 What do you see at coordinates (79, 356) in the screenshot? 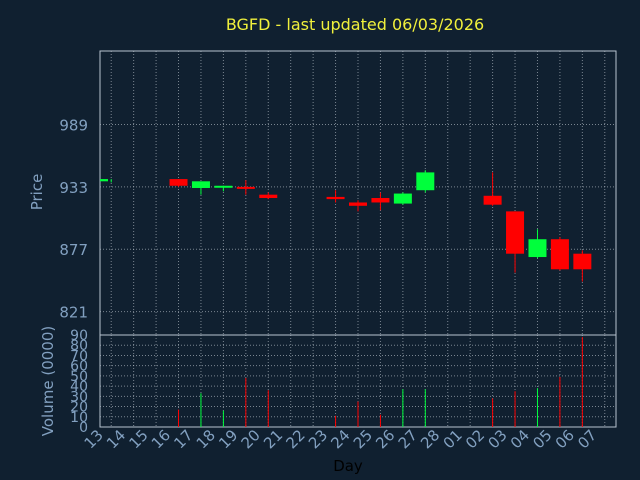
I see `volume-tick-label: 70` at bounding box center [79, 356].